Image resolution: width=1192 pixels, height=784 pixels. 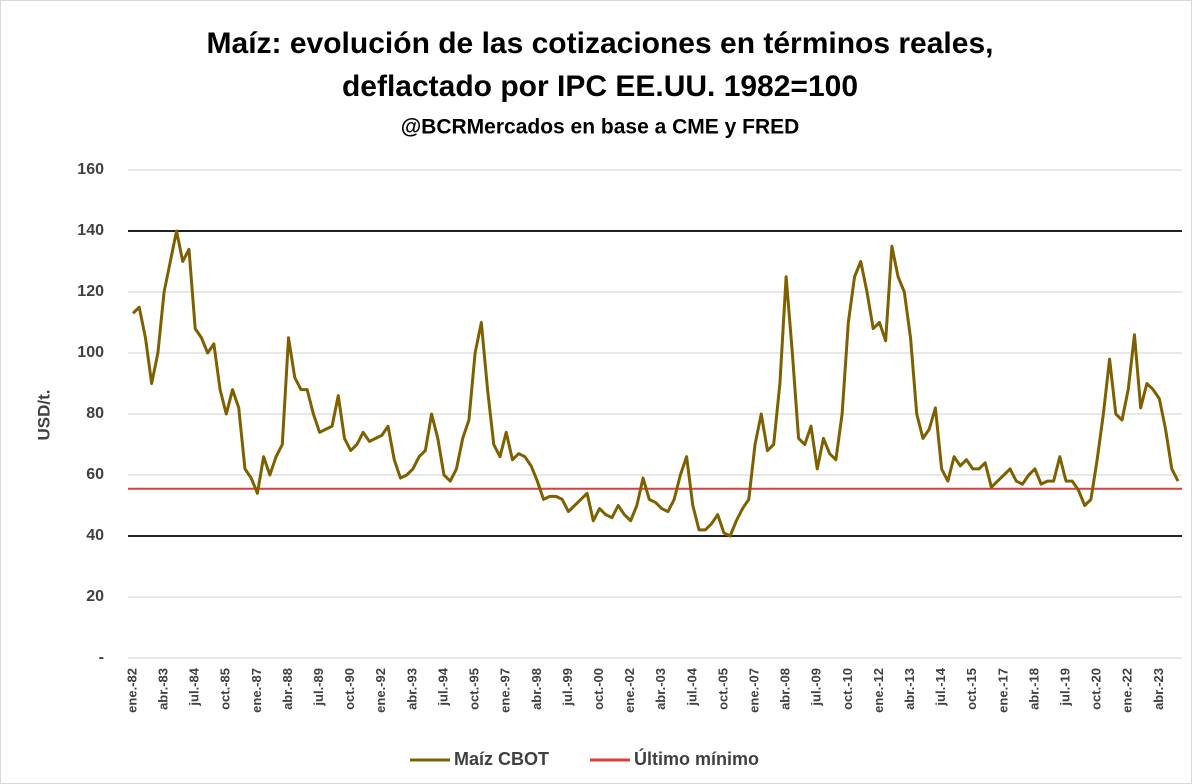 What do you see at coordinates (95, 535) in the screenshot?
I see `y-tick-label: 40` at bounding box center [95, 535].